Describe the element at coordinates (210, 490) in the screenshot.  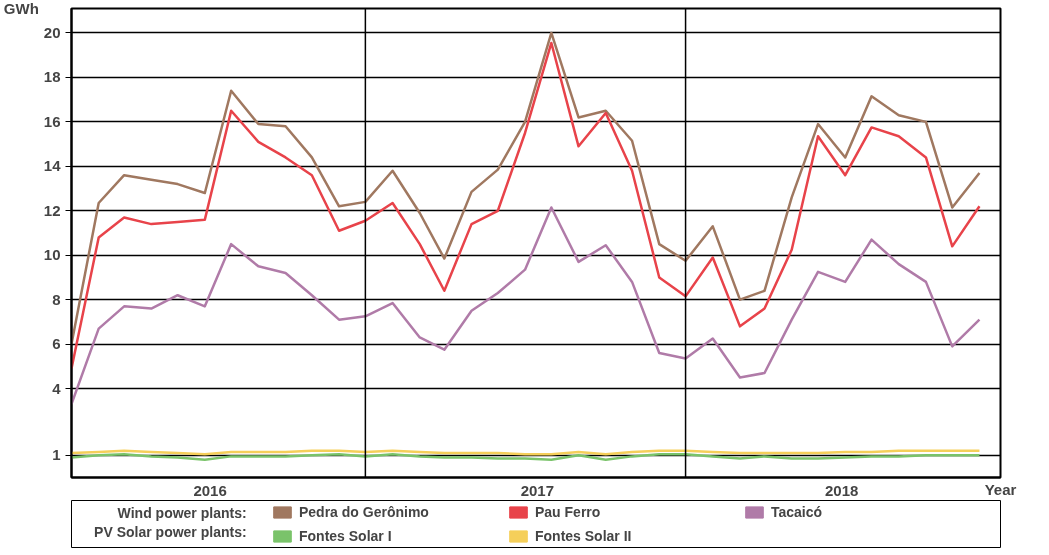
I see `x-tick-label: 2016` at that location.